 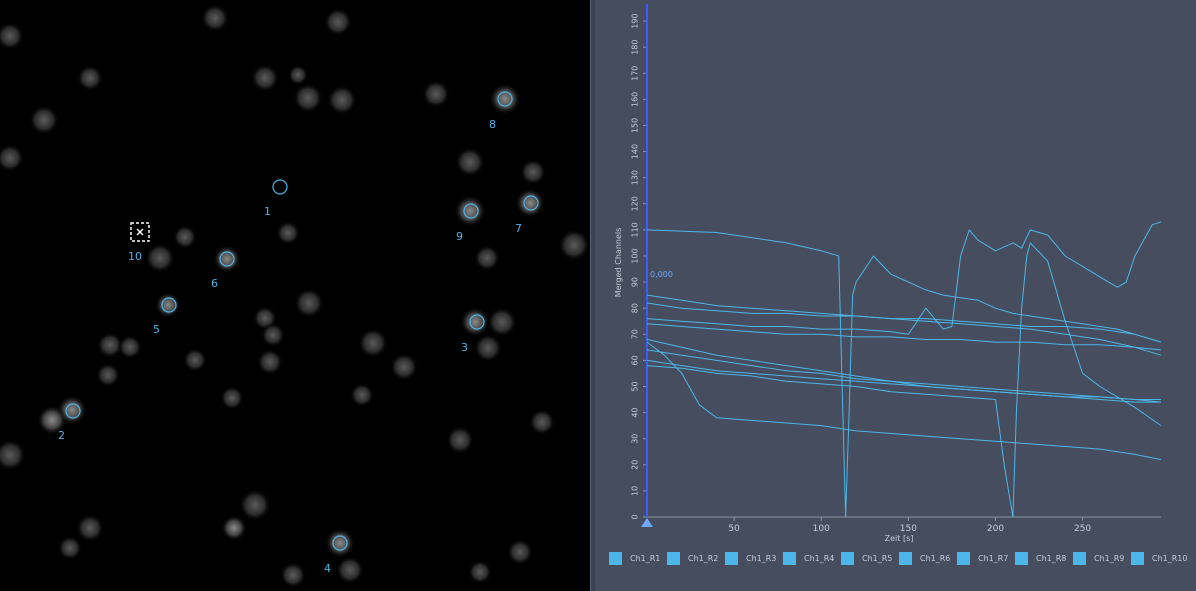 I want to click on cursor-value-readout: 0,000, so click(x=661, y=274).